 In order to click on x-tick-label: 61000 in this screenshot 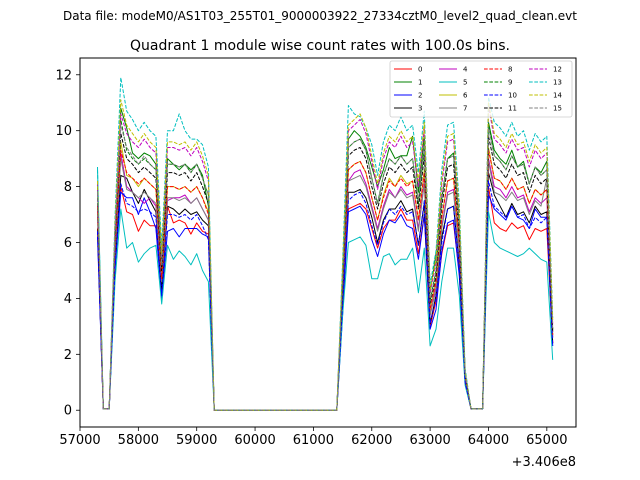, I will do `click(313, 440)`.